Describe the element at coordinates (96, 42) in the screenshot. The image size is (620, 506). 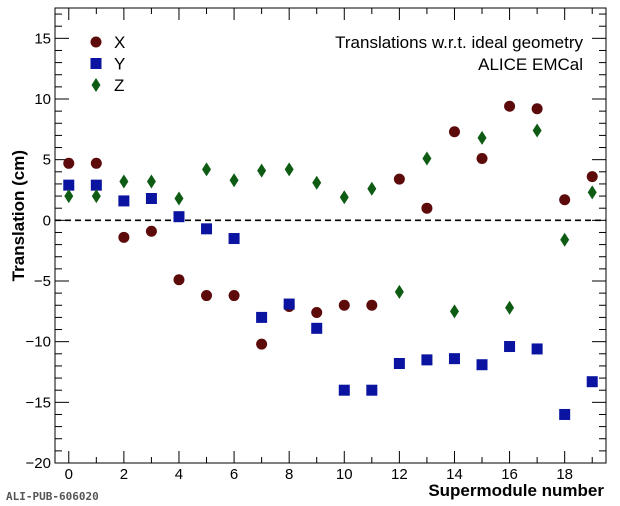
I see `legend-marker-x` at that location.